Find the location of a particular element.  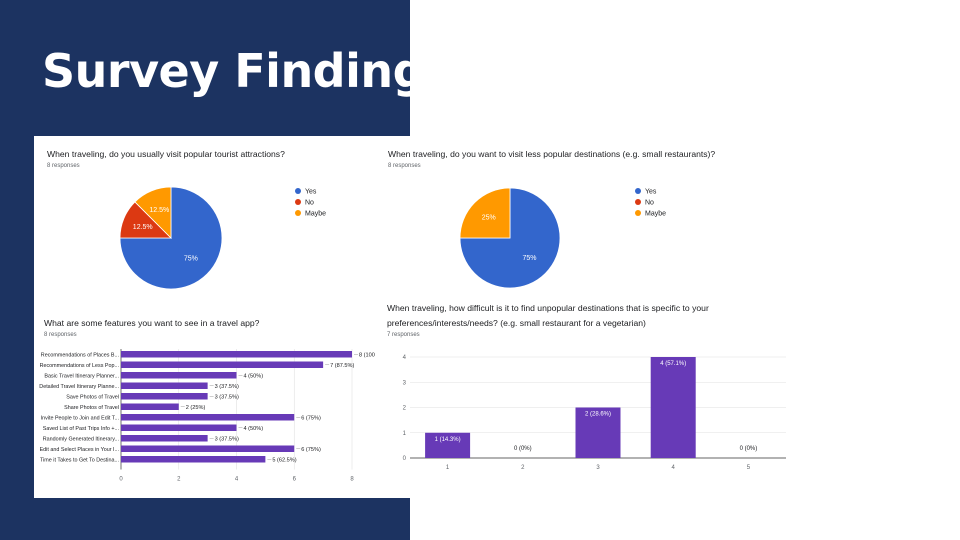

y-tick-label: 3 is located at coordinates (405, 383).